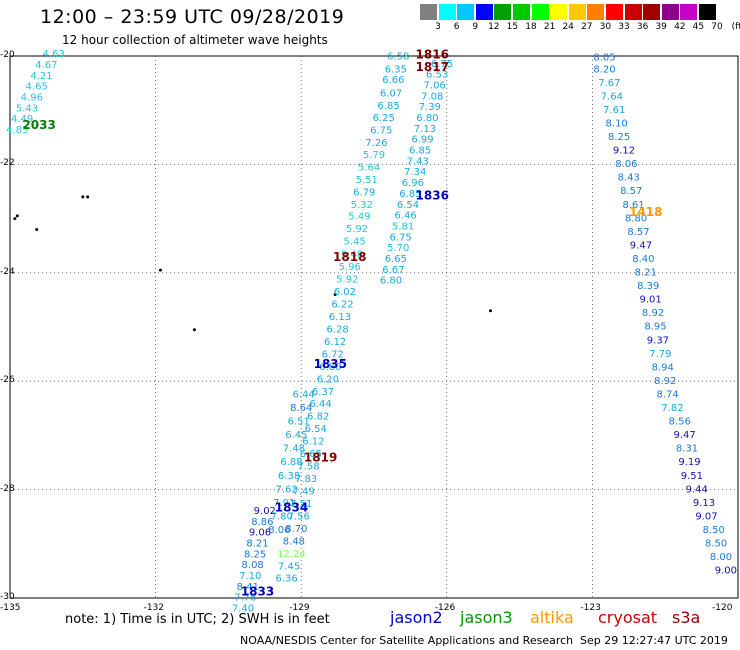 The height and width of the screenshot is (650, 740). What do you see at coordinates (357, 229) in the screenshot?
I see `swh-value: 5.92` at bounding box center [357, 229].